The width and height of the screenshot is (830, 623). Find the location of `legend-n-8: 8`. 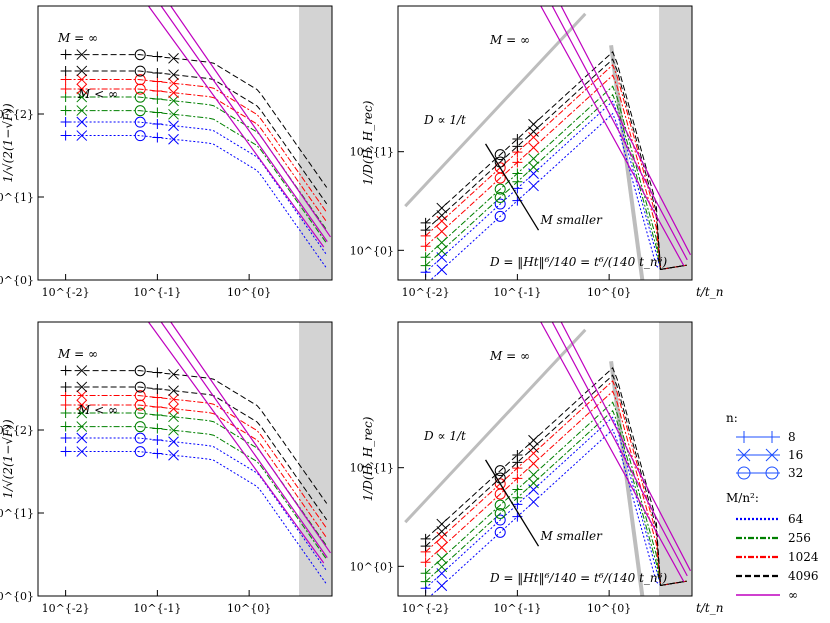

legend-n-8: 8 is located at coordinates (766, 437).